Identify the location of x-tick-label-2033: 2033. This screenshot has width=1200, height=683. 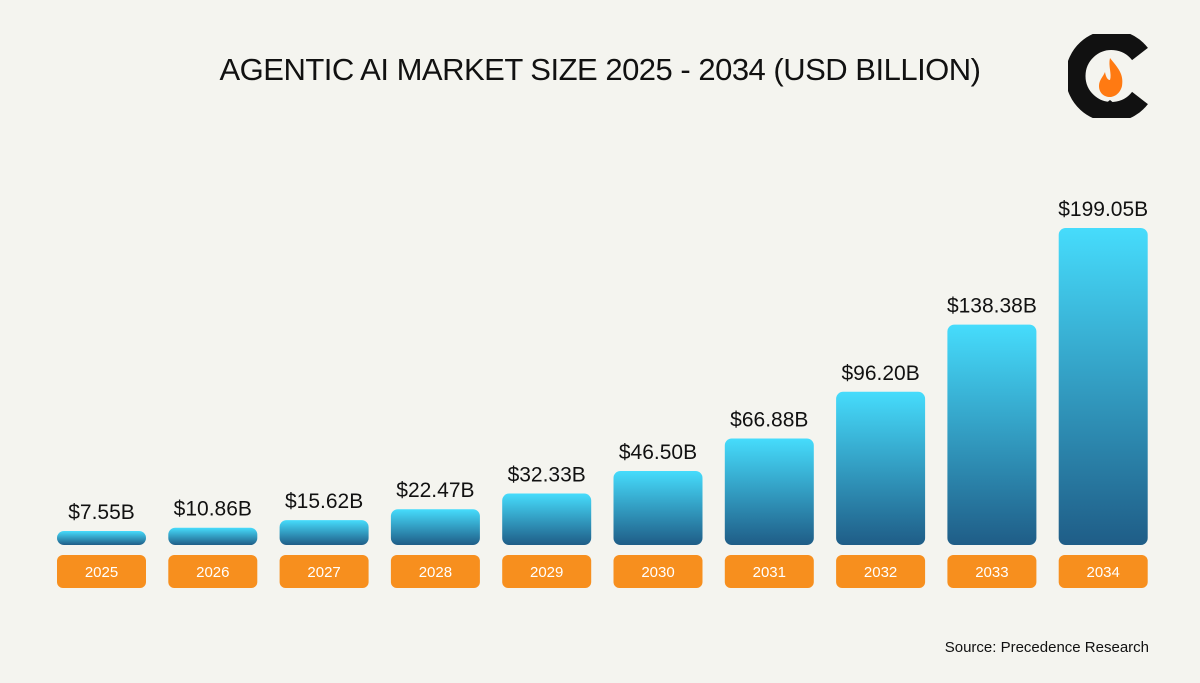
(991, 572).